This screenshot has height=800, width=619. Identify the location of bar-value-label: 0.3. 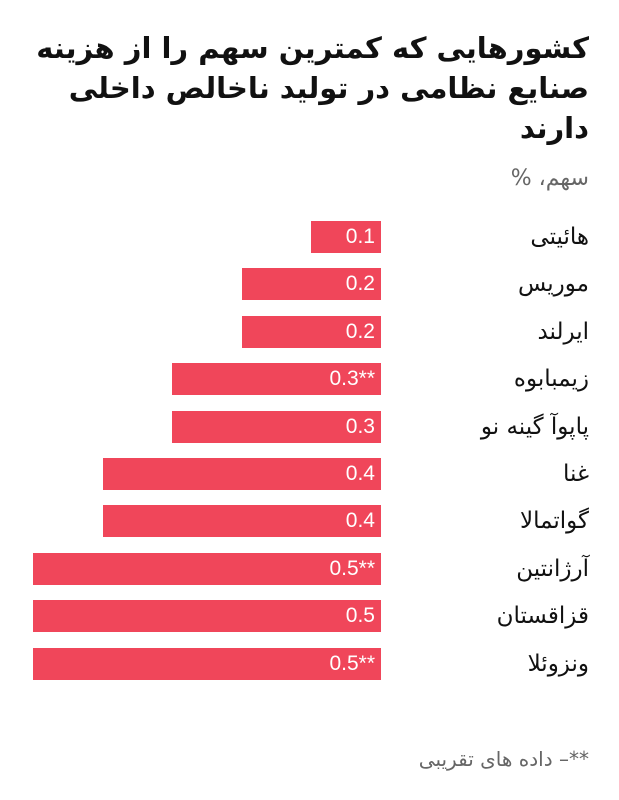
(360, 426).